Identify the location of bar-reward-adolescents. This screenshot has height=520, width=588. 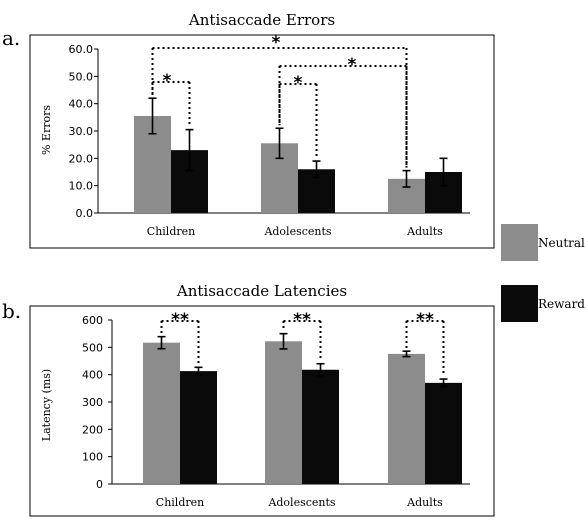
(320, 426).